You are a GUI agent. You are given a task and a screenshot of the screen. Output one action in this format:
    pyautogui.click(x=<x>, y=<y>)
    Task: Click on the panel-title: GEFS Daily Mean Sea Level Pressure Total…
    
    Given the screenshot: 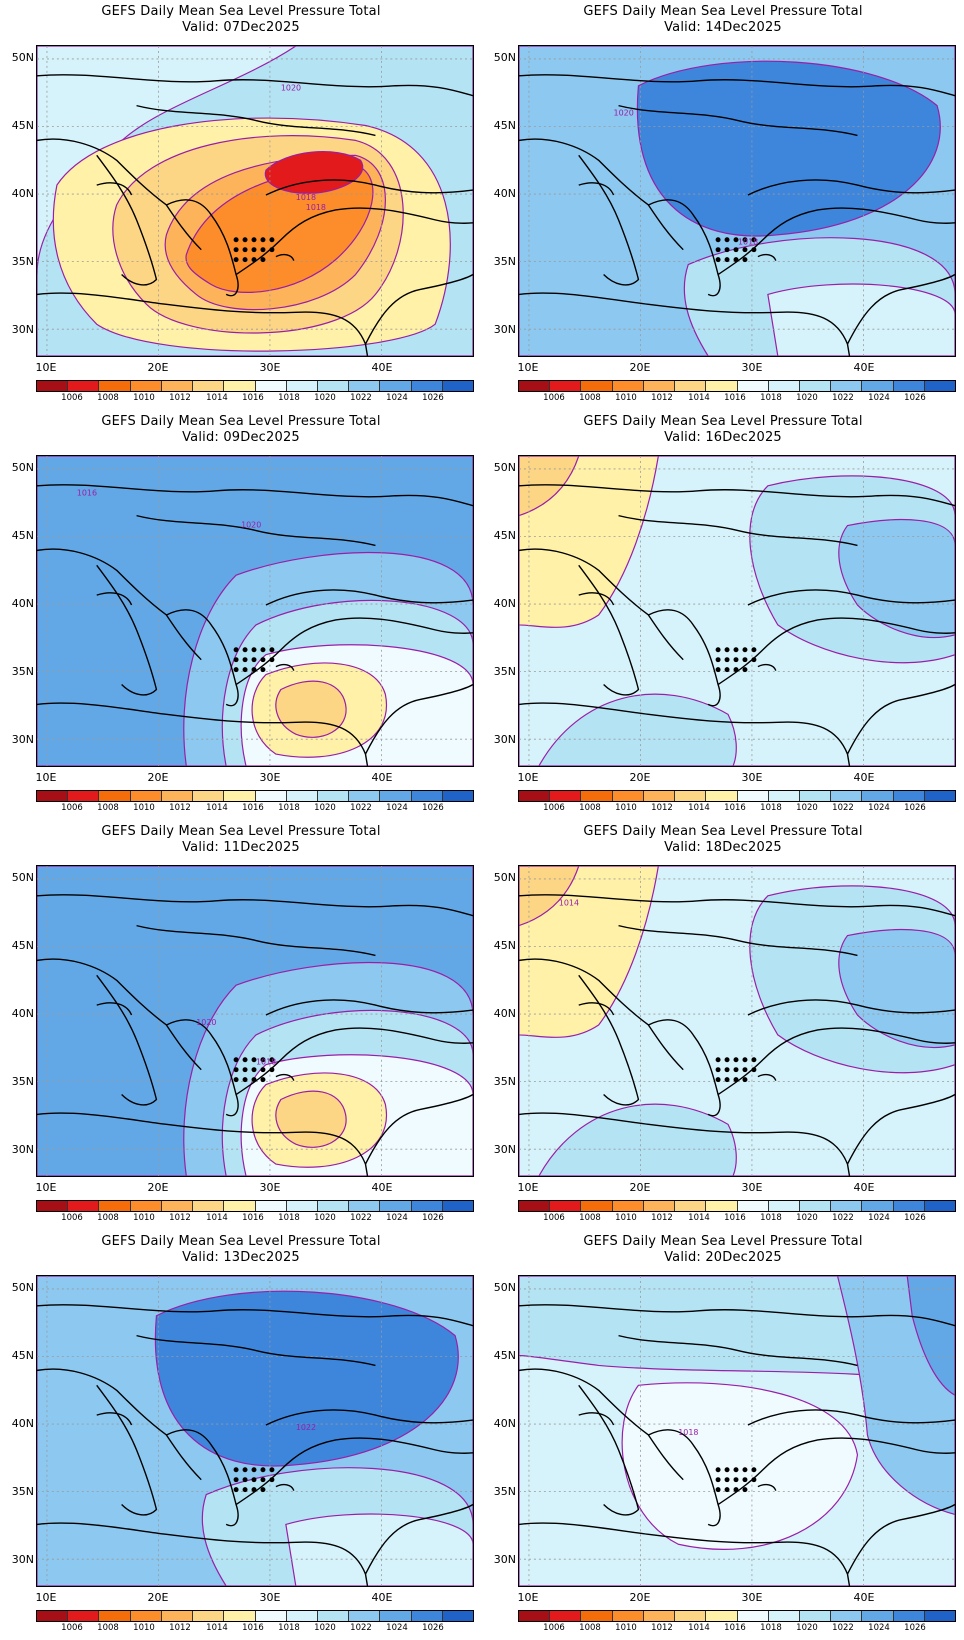 What is the action you would take?
    pyautogui.click(x=241, y=840)
    